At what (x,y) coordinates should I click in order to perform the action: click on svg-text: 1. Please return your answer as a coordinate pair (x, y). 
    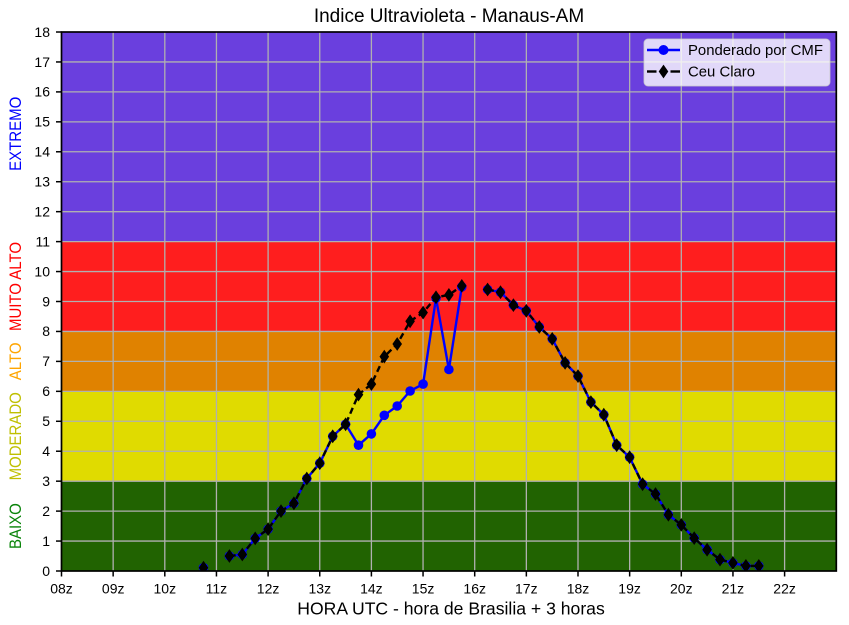
    Looking at the image, I should click on (46, 541).